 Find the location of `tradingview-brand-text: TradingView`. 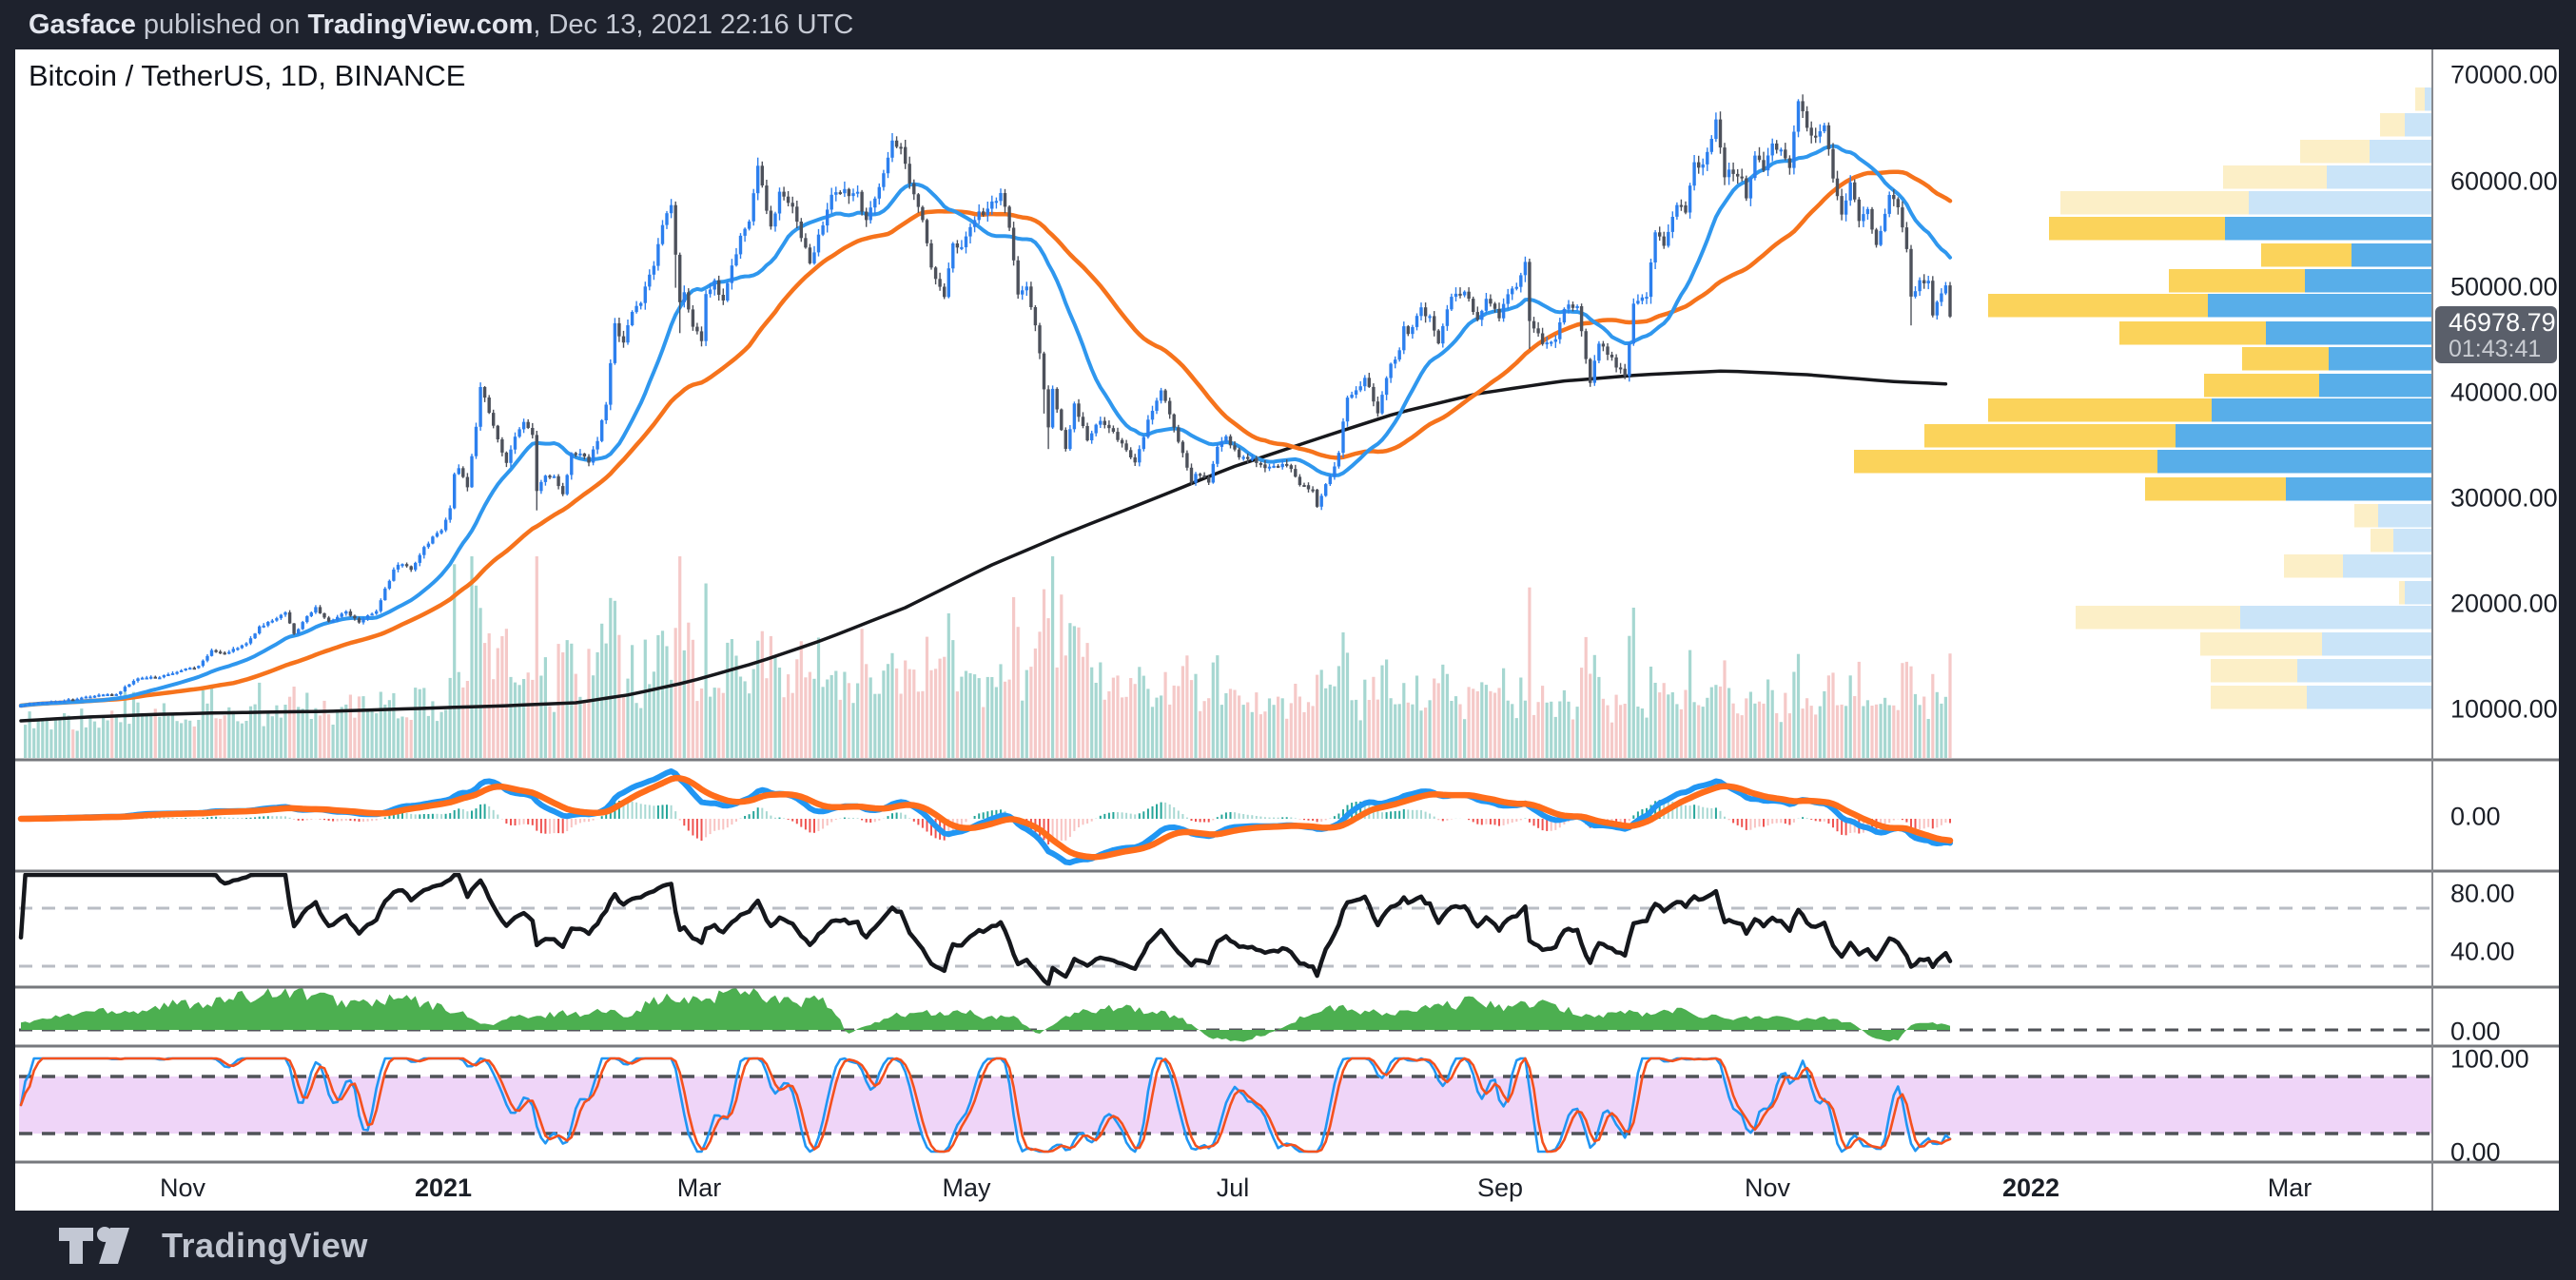

tradingview-brand-text: TradingView is located at coordinates (265, 1245).